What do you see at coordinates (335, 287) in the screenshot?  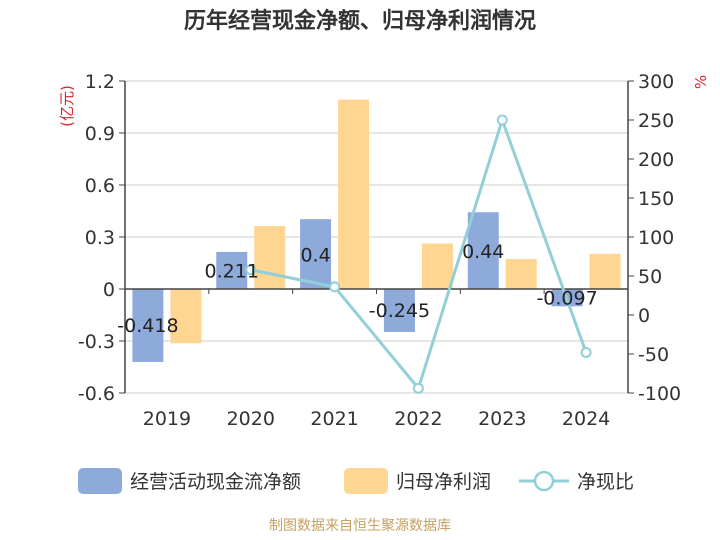 I see `ratio-point-2021` at bounding box center [335, 287].